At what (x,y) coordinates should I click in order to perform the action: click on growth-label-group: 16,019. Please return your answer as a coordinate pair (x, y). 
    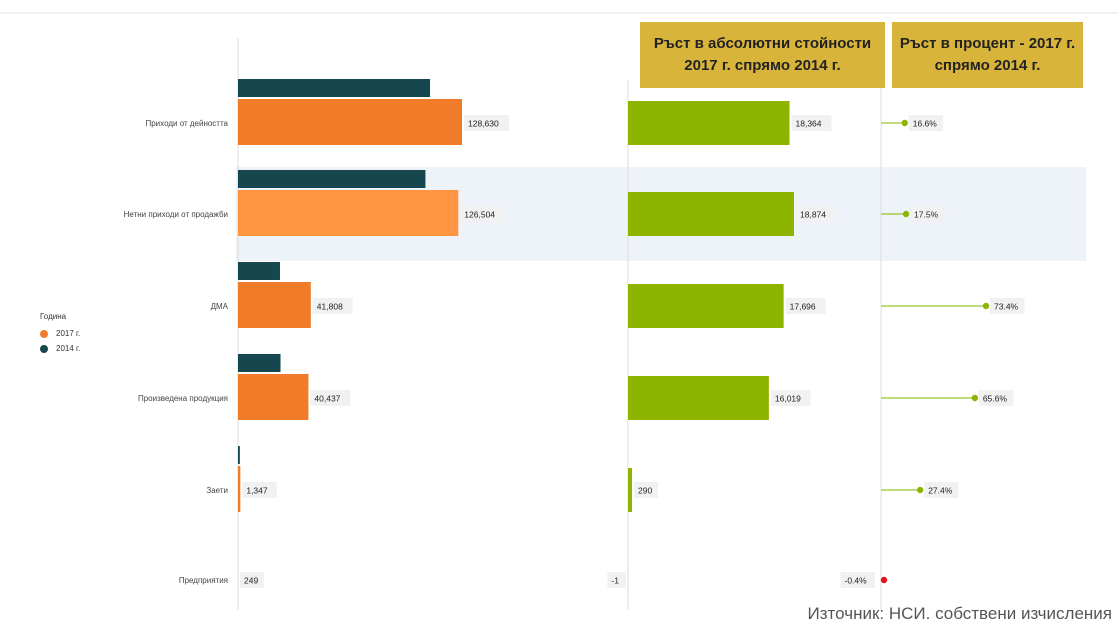
    Looking at the image, I should click on (790, 398).